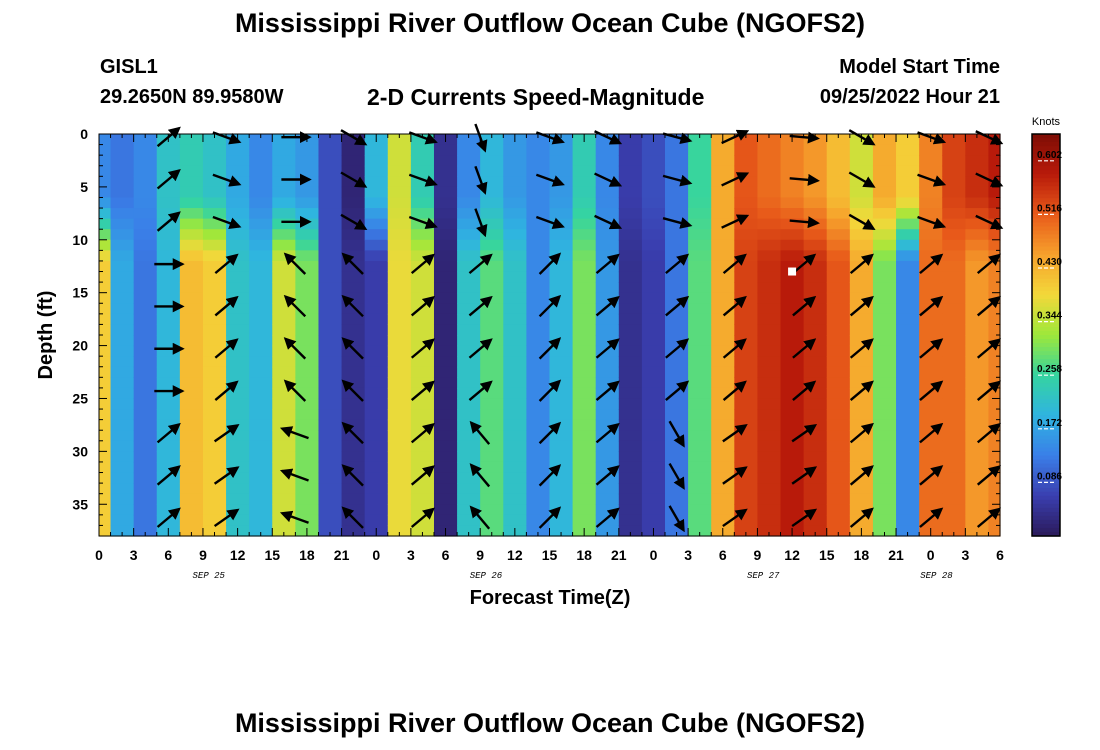 This screenshot has height=750, width=1100. Describe the element at coordinates (411, 555) in the screenshot. I see `x-tick-label: 3` at that location.